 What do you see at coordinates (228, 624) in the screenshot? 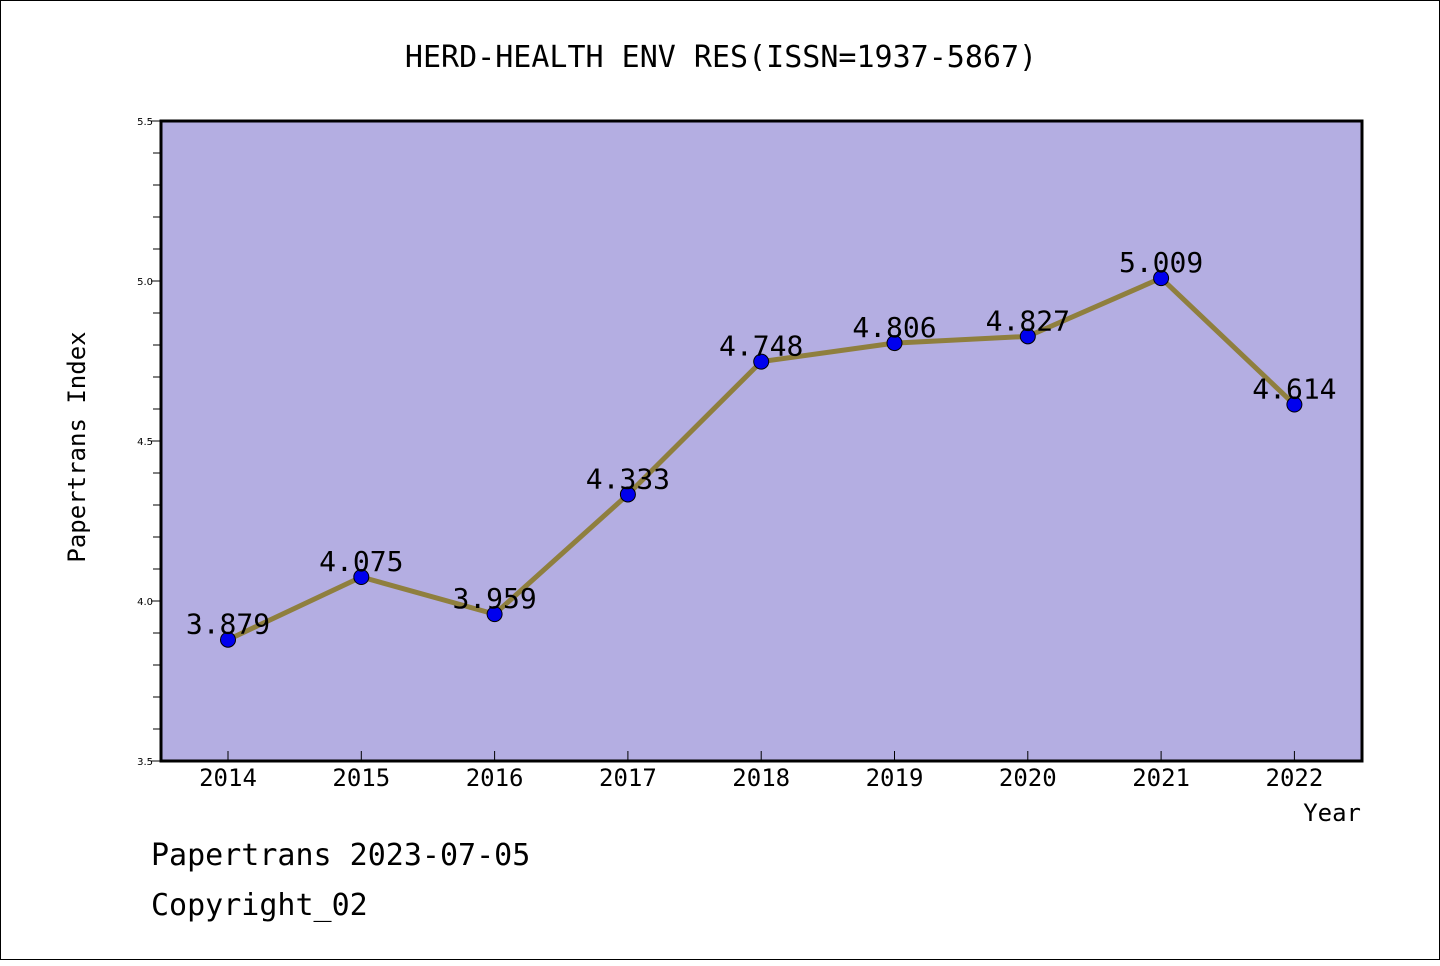
I see `data-label: 3.879` at bounding box center [228, 624].